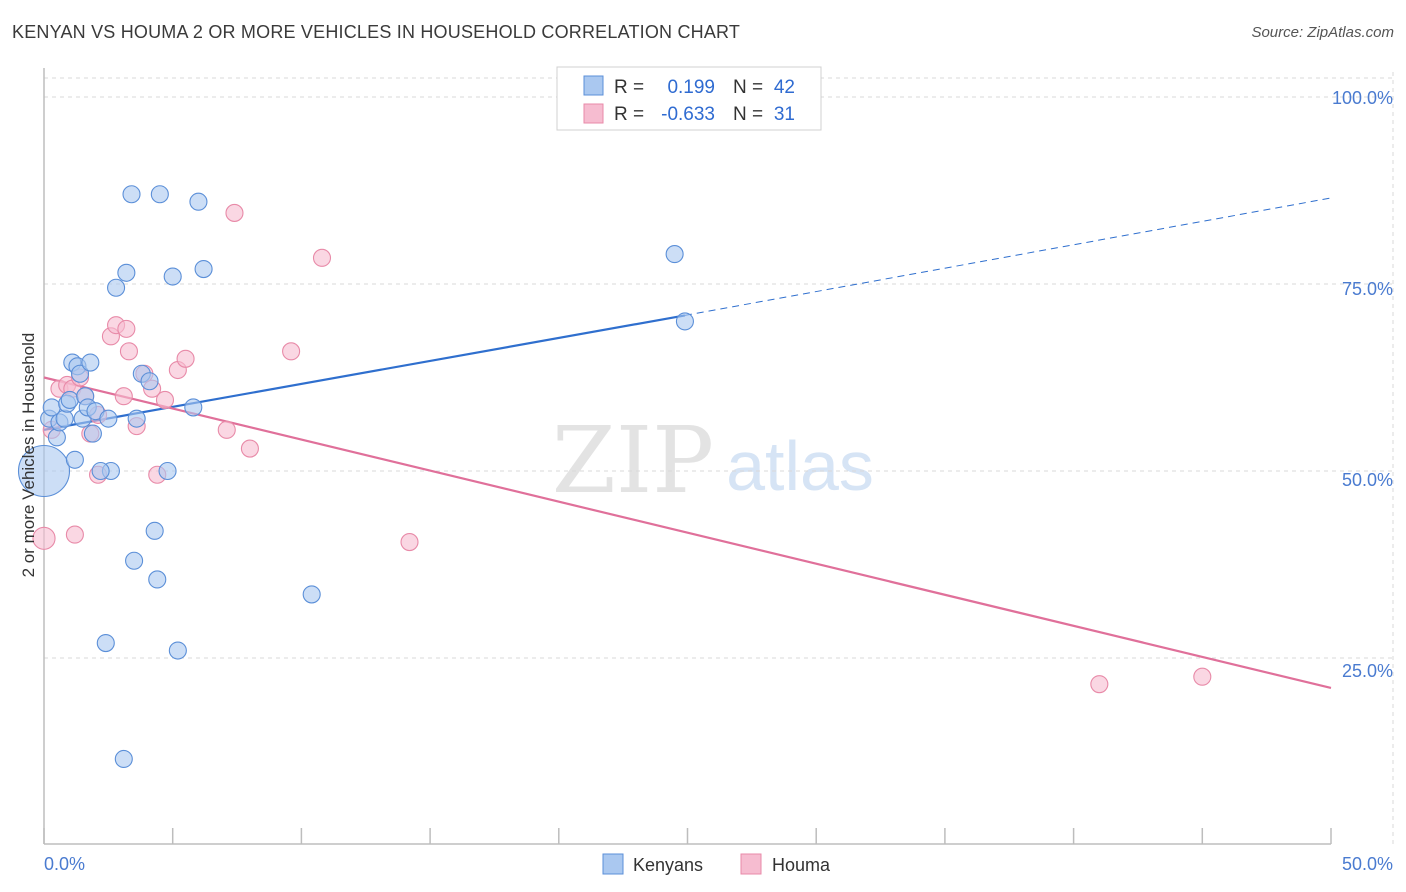 The width and height of the screenshot is (1406, 892). Describe the element at coordinates (716, 864) in the screenshot. I see `bottom-legend: Kenyans Houma` at that location.